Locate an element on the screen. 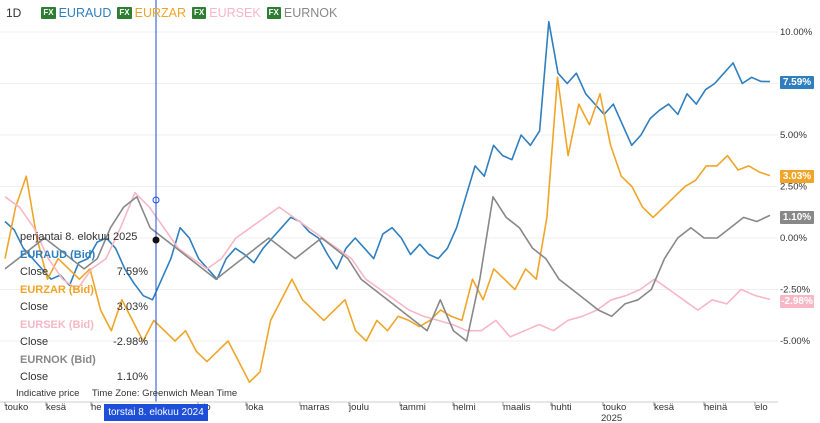  x-tick-label: he is located at coordinates (96, 407).